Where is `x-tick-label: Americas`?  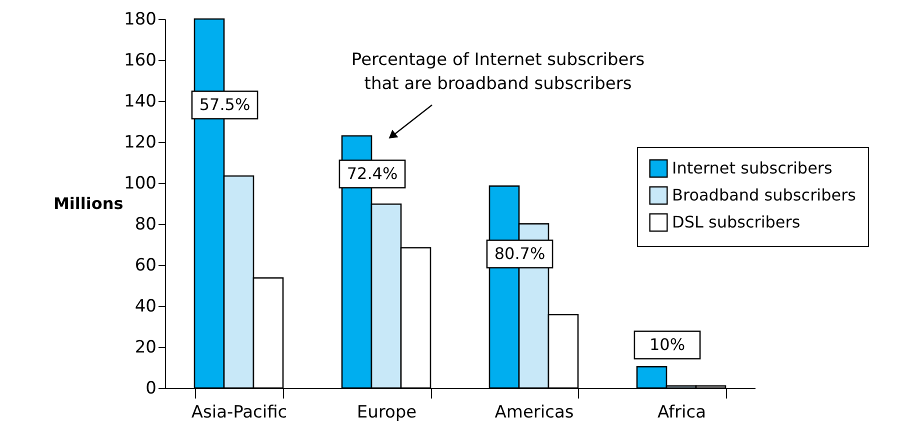
x-tick-label: Americas is located at coordinates (534, 412).